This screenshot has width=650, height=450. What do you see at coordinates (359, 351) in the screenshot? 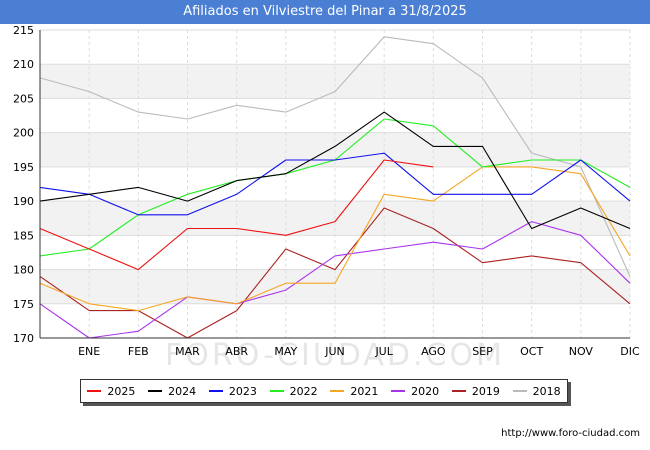
I see `x-tick-labels: ENE FEB MAR ABR MAY JUN JUL AGO SEP OCT NOV DIC` at bounding box center [359, 351].